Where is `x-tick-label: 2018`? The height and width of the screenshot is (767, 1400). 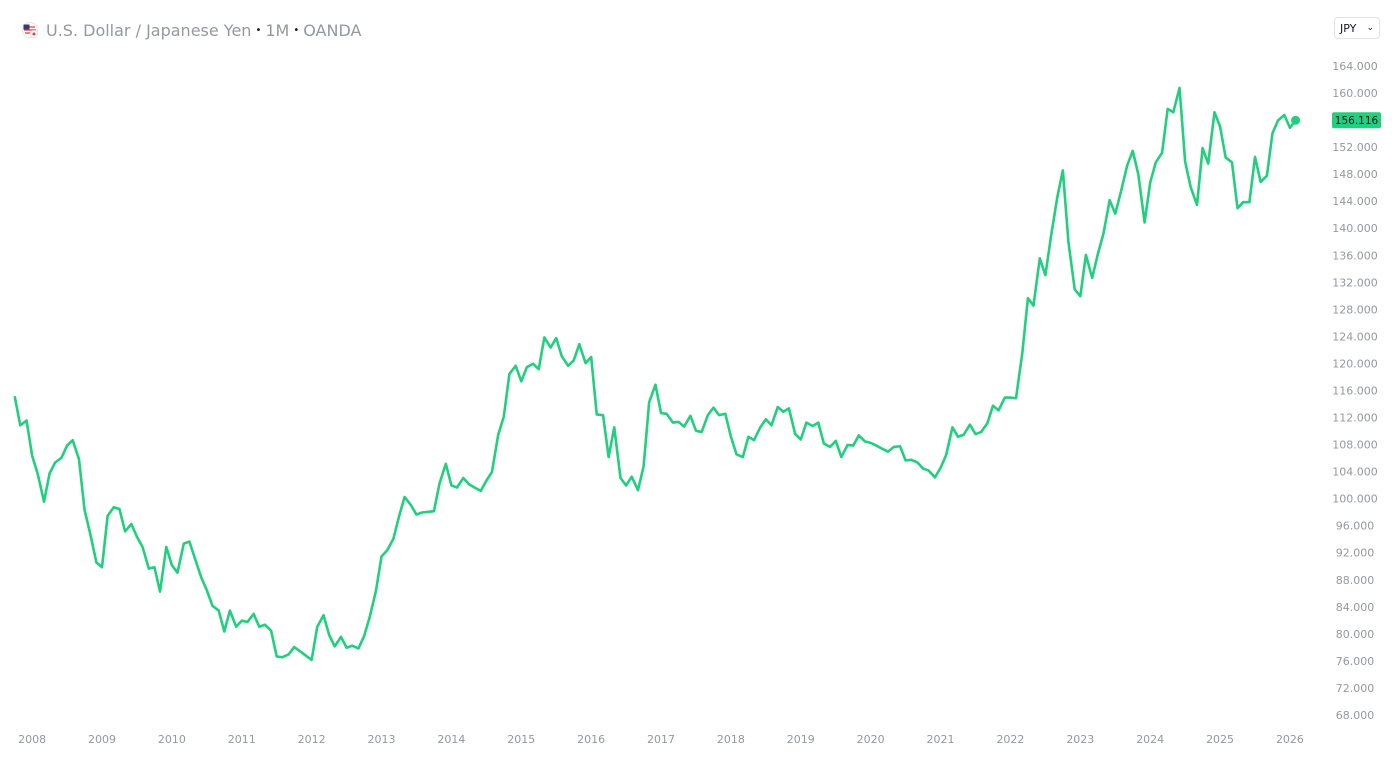
x-tick-label: 2018 is located at coordinates (731, 739).